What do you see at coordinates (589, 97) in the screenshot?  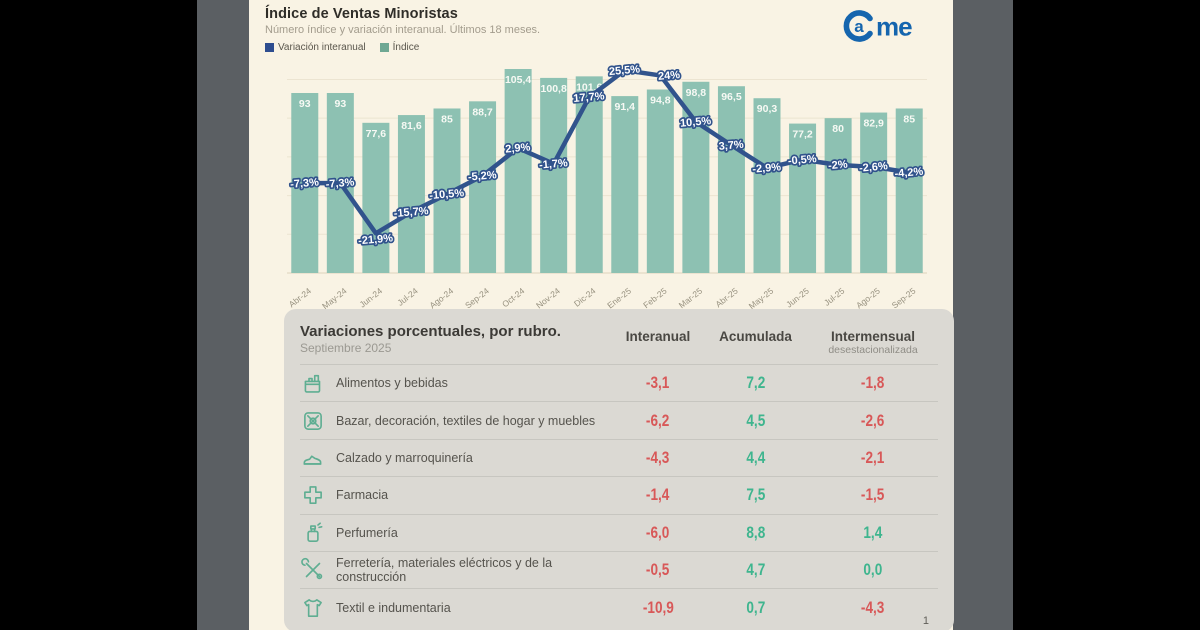 I see `line-value-label: 17,7%` at bounding box center [589, 97].